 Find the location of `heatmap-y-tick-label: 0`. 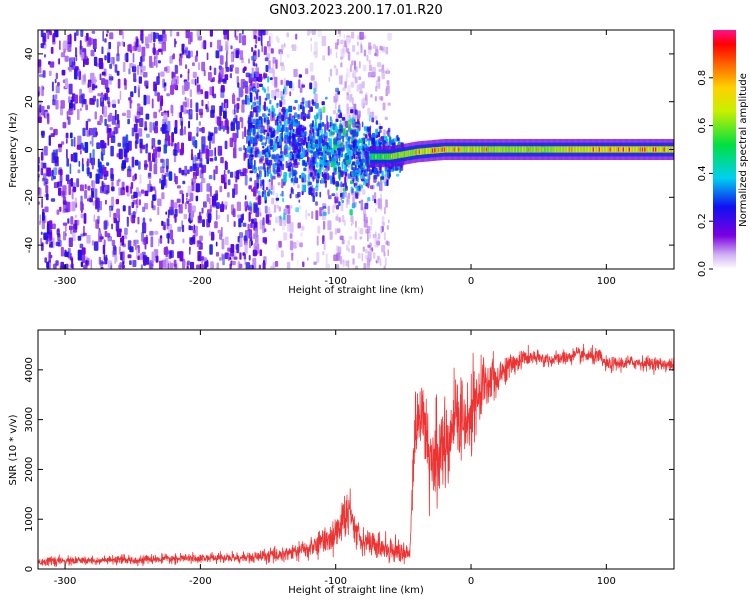

heatmap-y-tick-label: 0 is located at coordinates (29, 149).